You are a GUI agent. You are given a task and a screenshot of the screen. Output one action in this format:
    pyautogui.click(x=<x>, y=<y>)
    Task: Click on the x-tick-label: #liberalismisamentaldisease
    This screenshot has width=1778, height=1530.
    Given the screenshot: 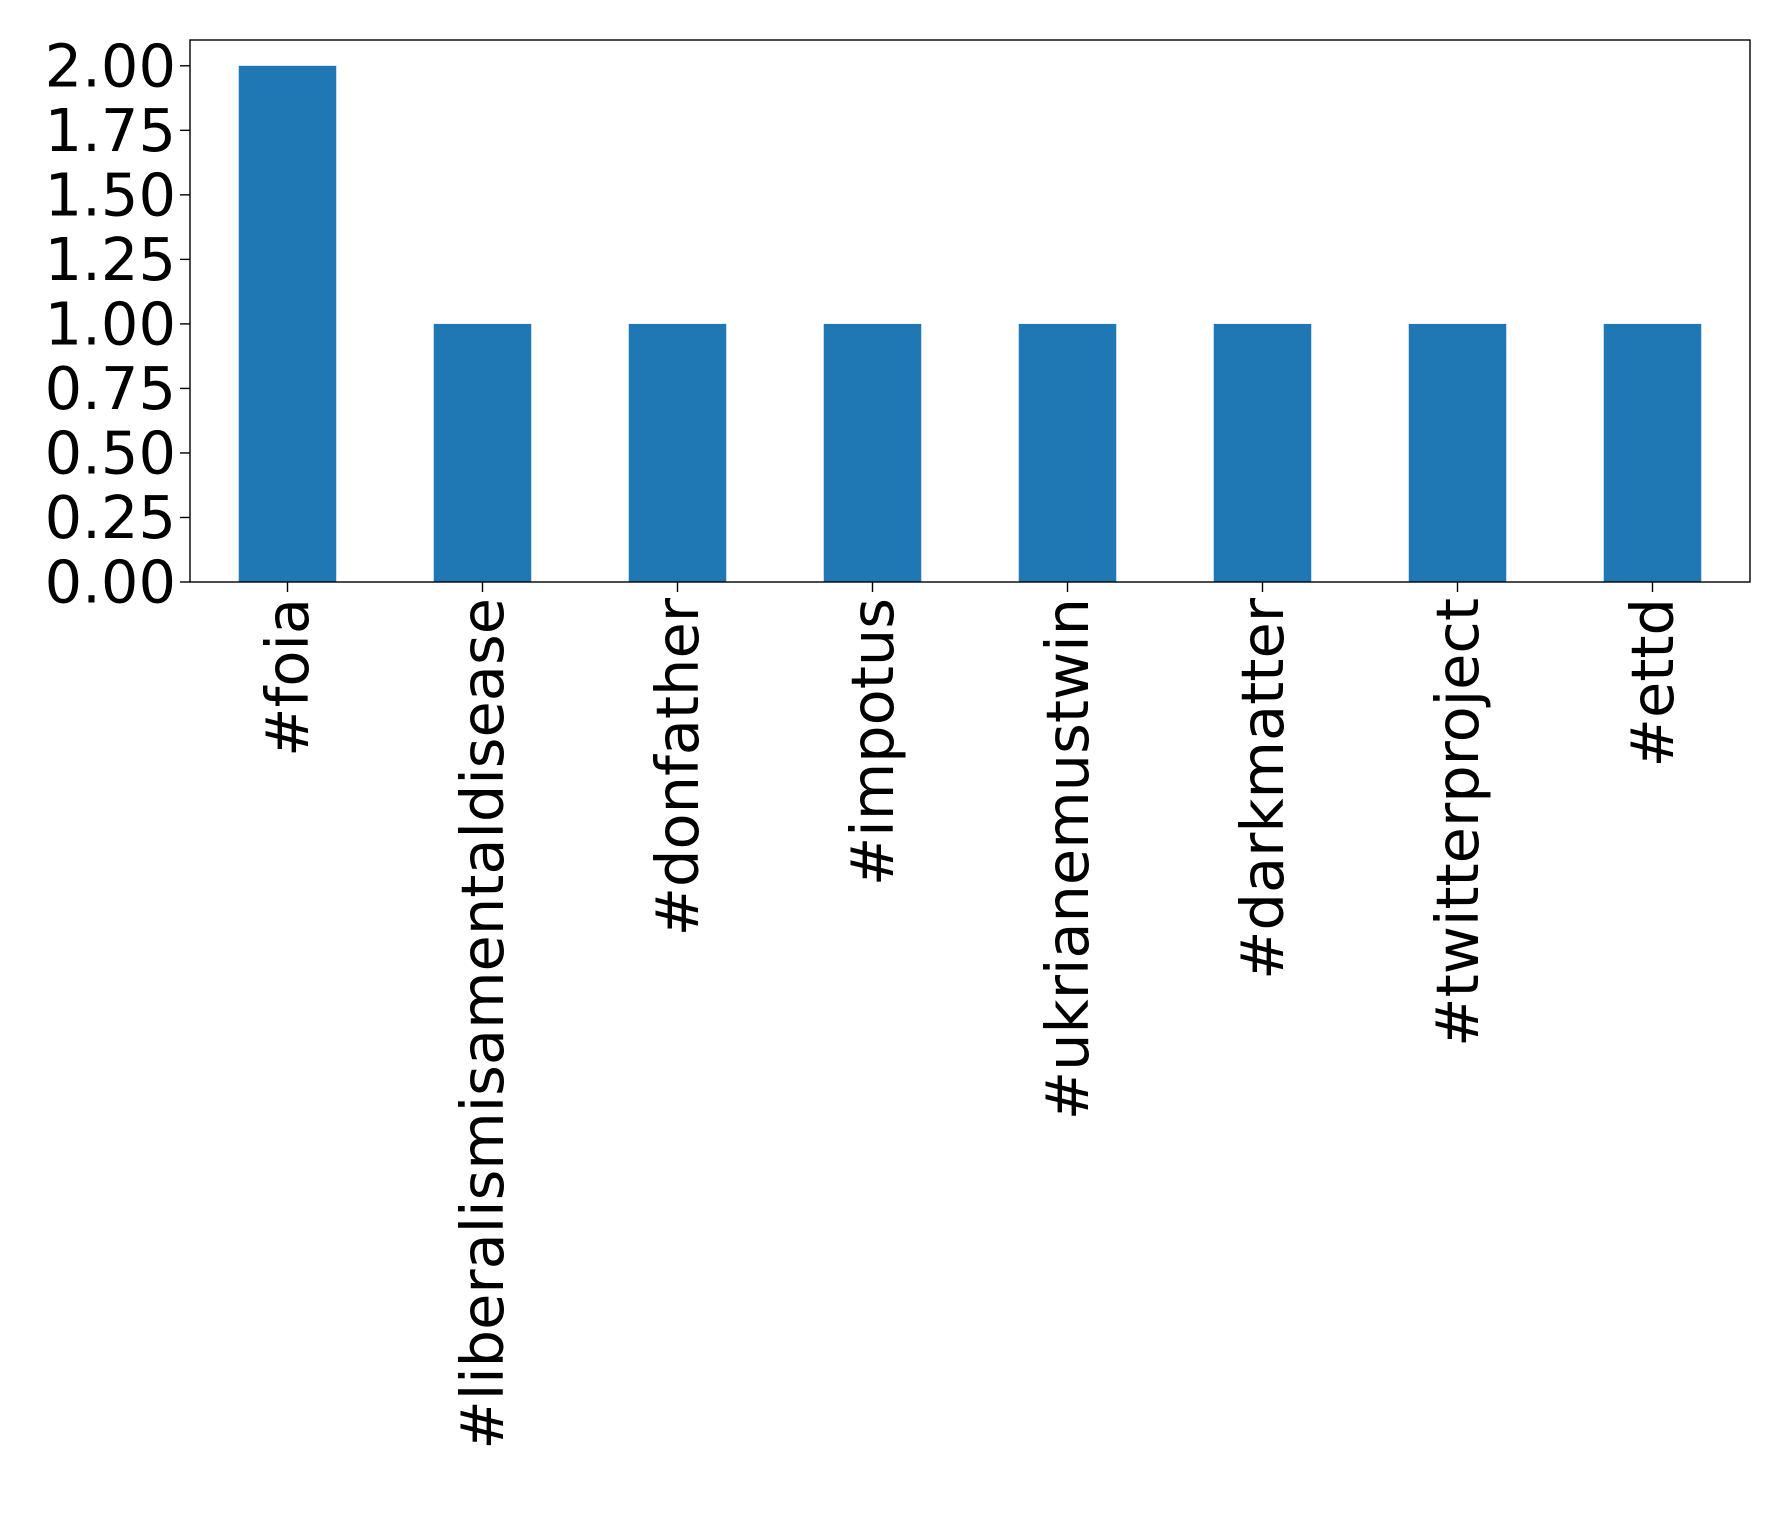 What is the action you would take?
    pyautogui.click(x=482, y=1024)
    